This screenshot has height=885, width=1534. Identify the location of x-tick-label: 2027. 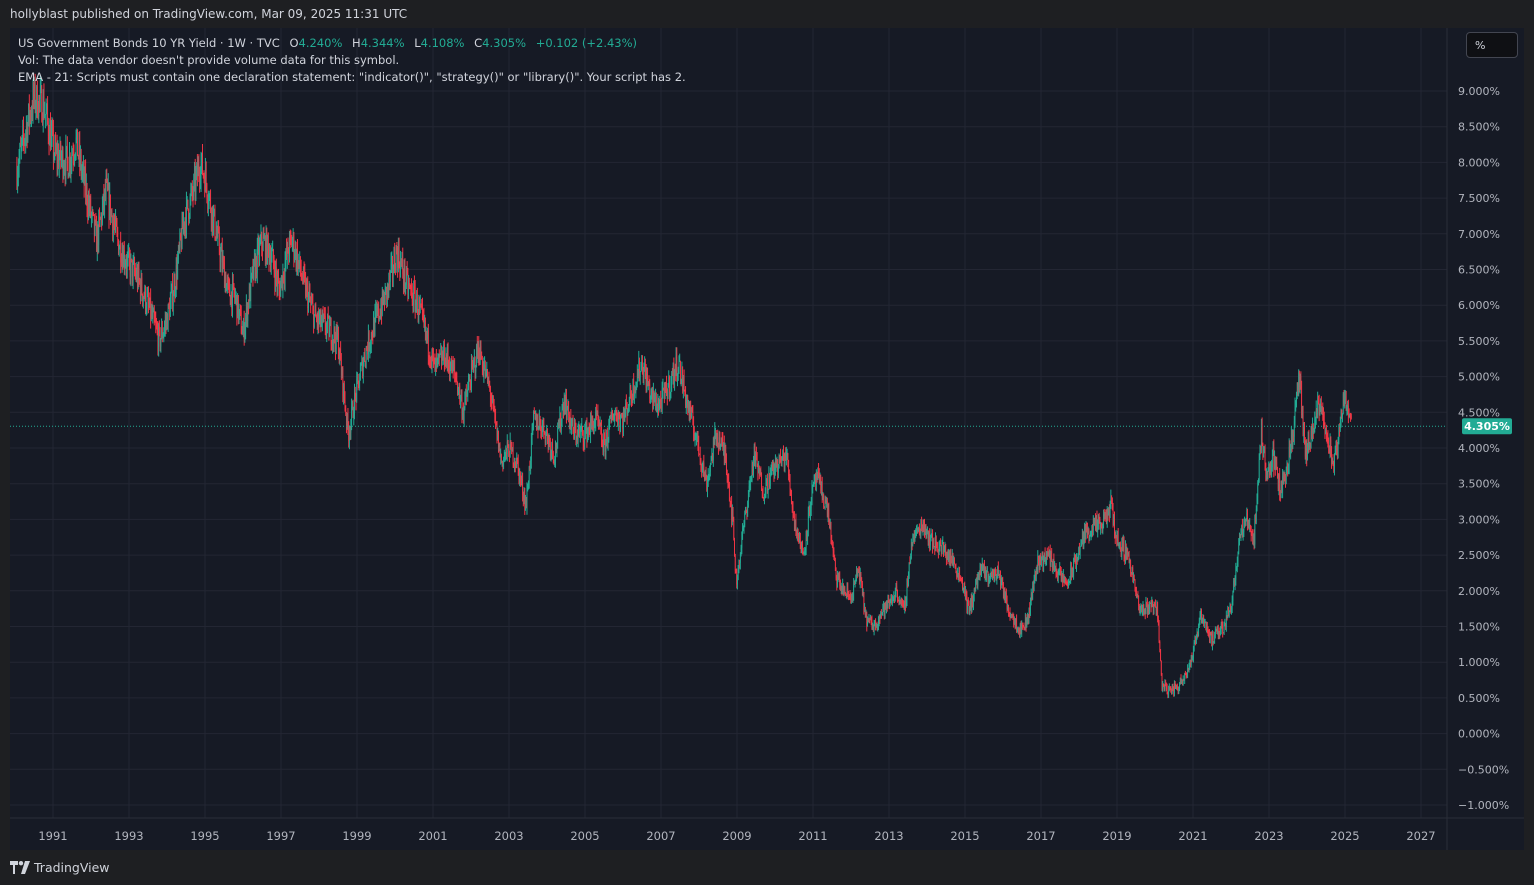
(1420, 836).